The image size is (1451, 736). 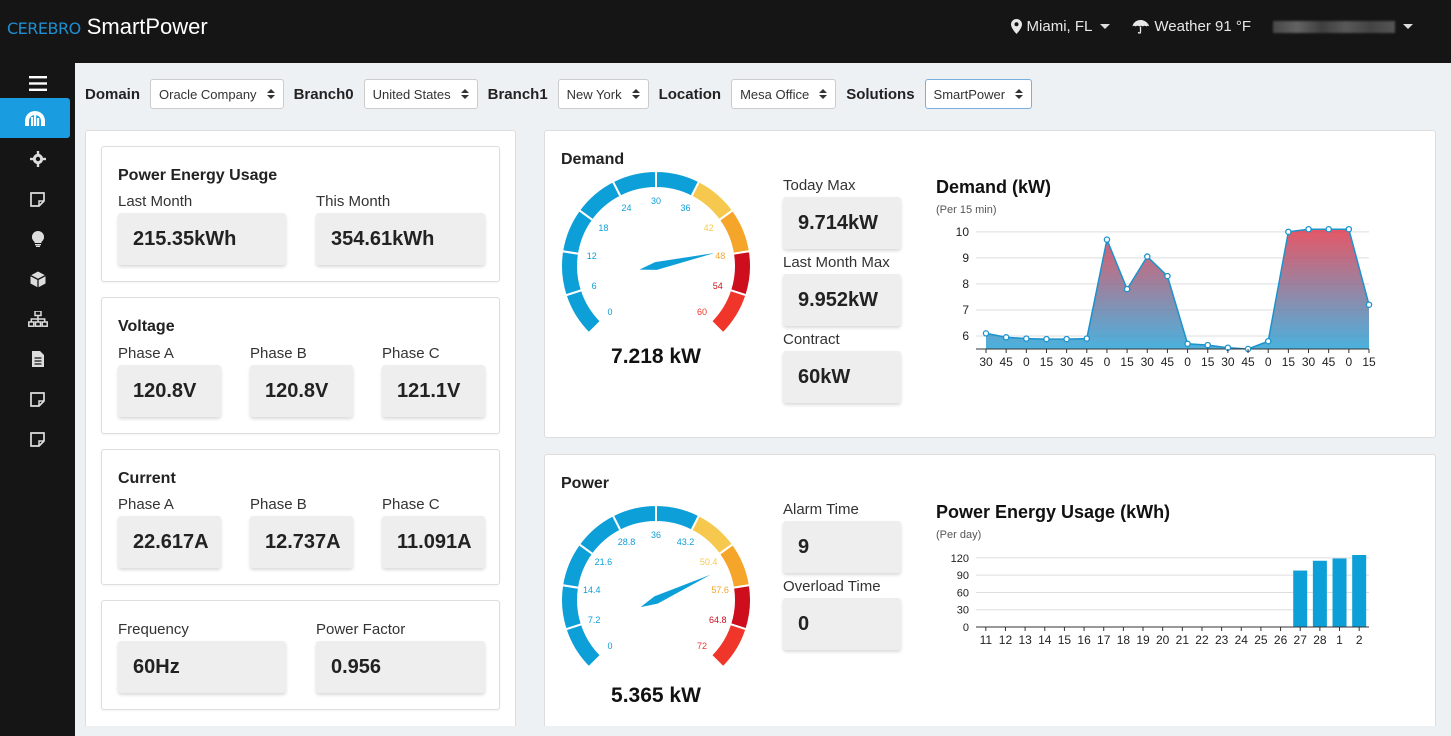 I want to click on alarm-time-value: 9, so click(x=842, y=547).